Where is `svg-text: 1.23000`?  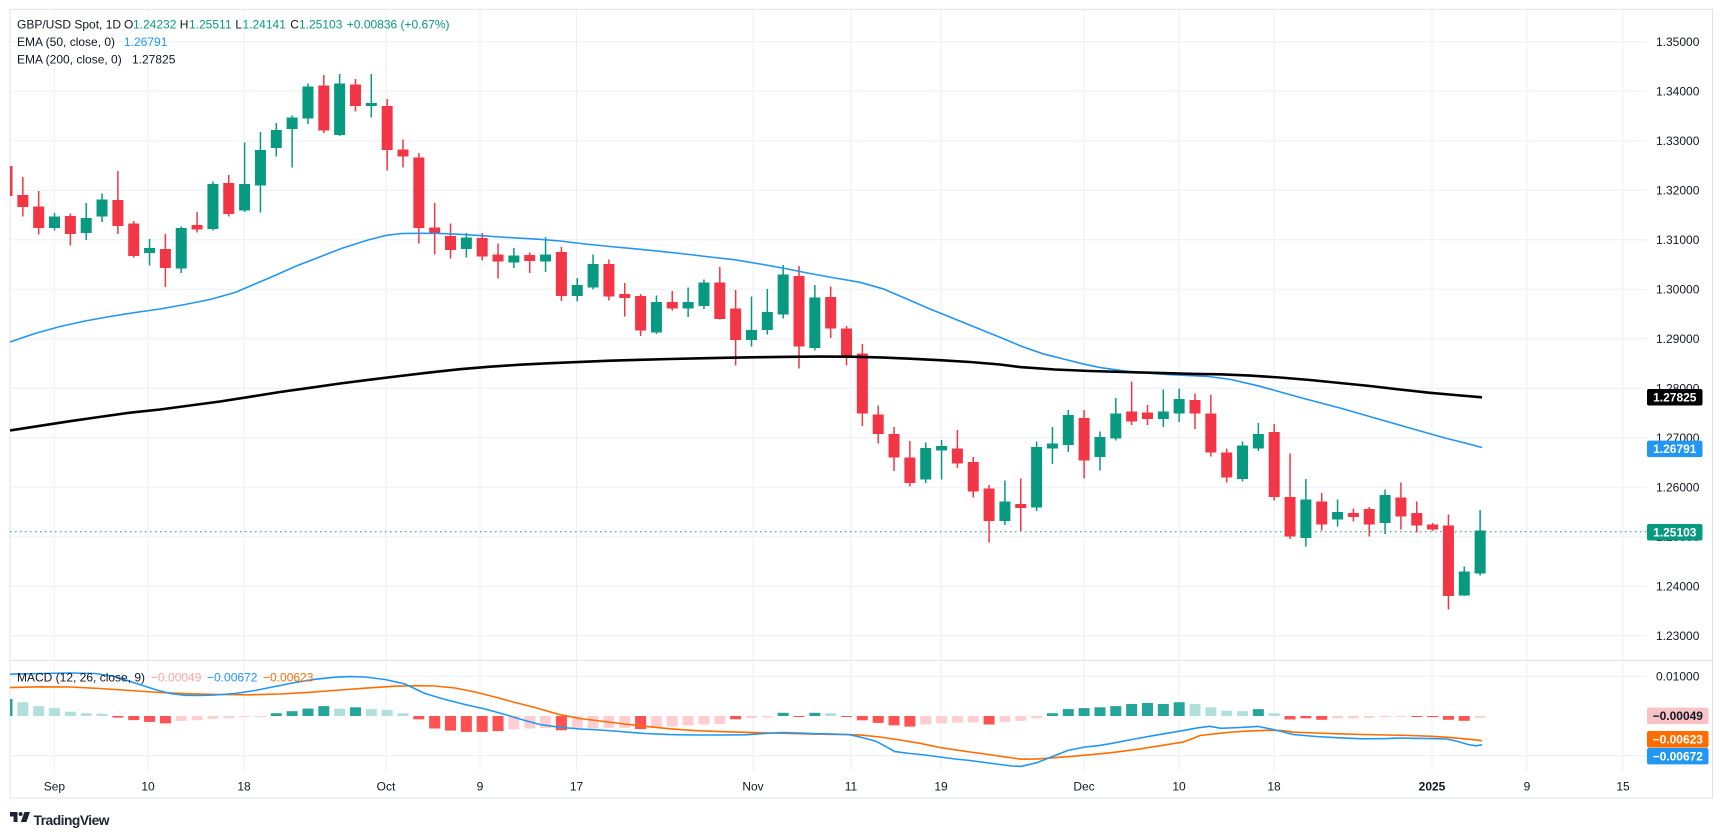 svg-text: 1.23000 is located at coordinates (1678, 636).